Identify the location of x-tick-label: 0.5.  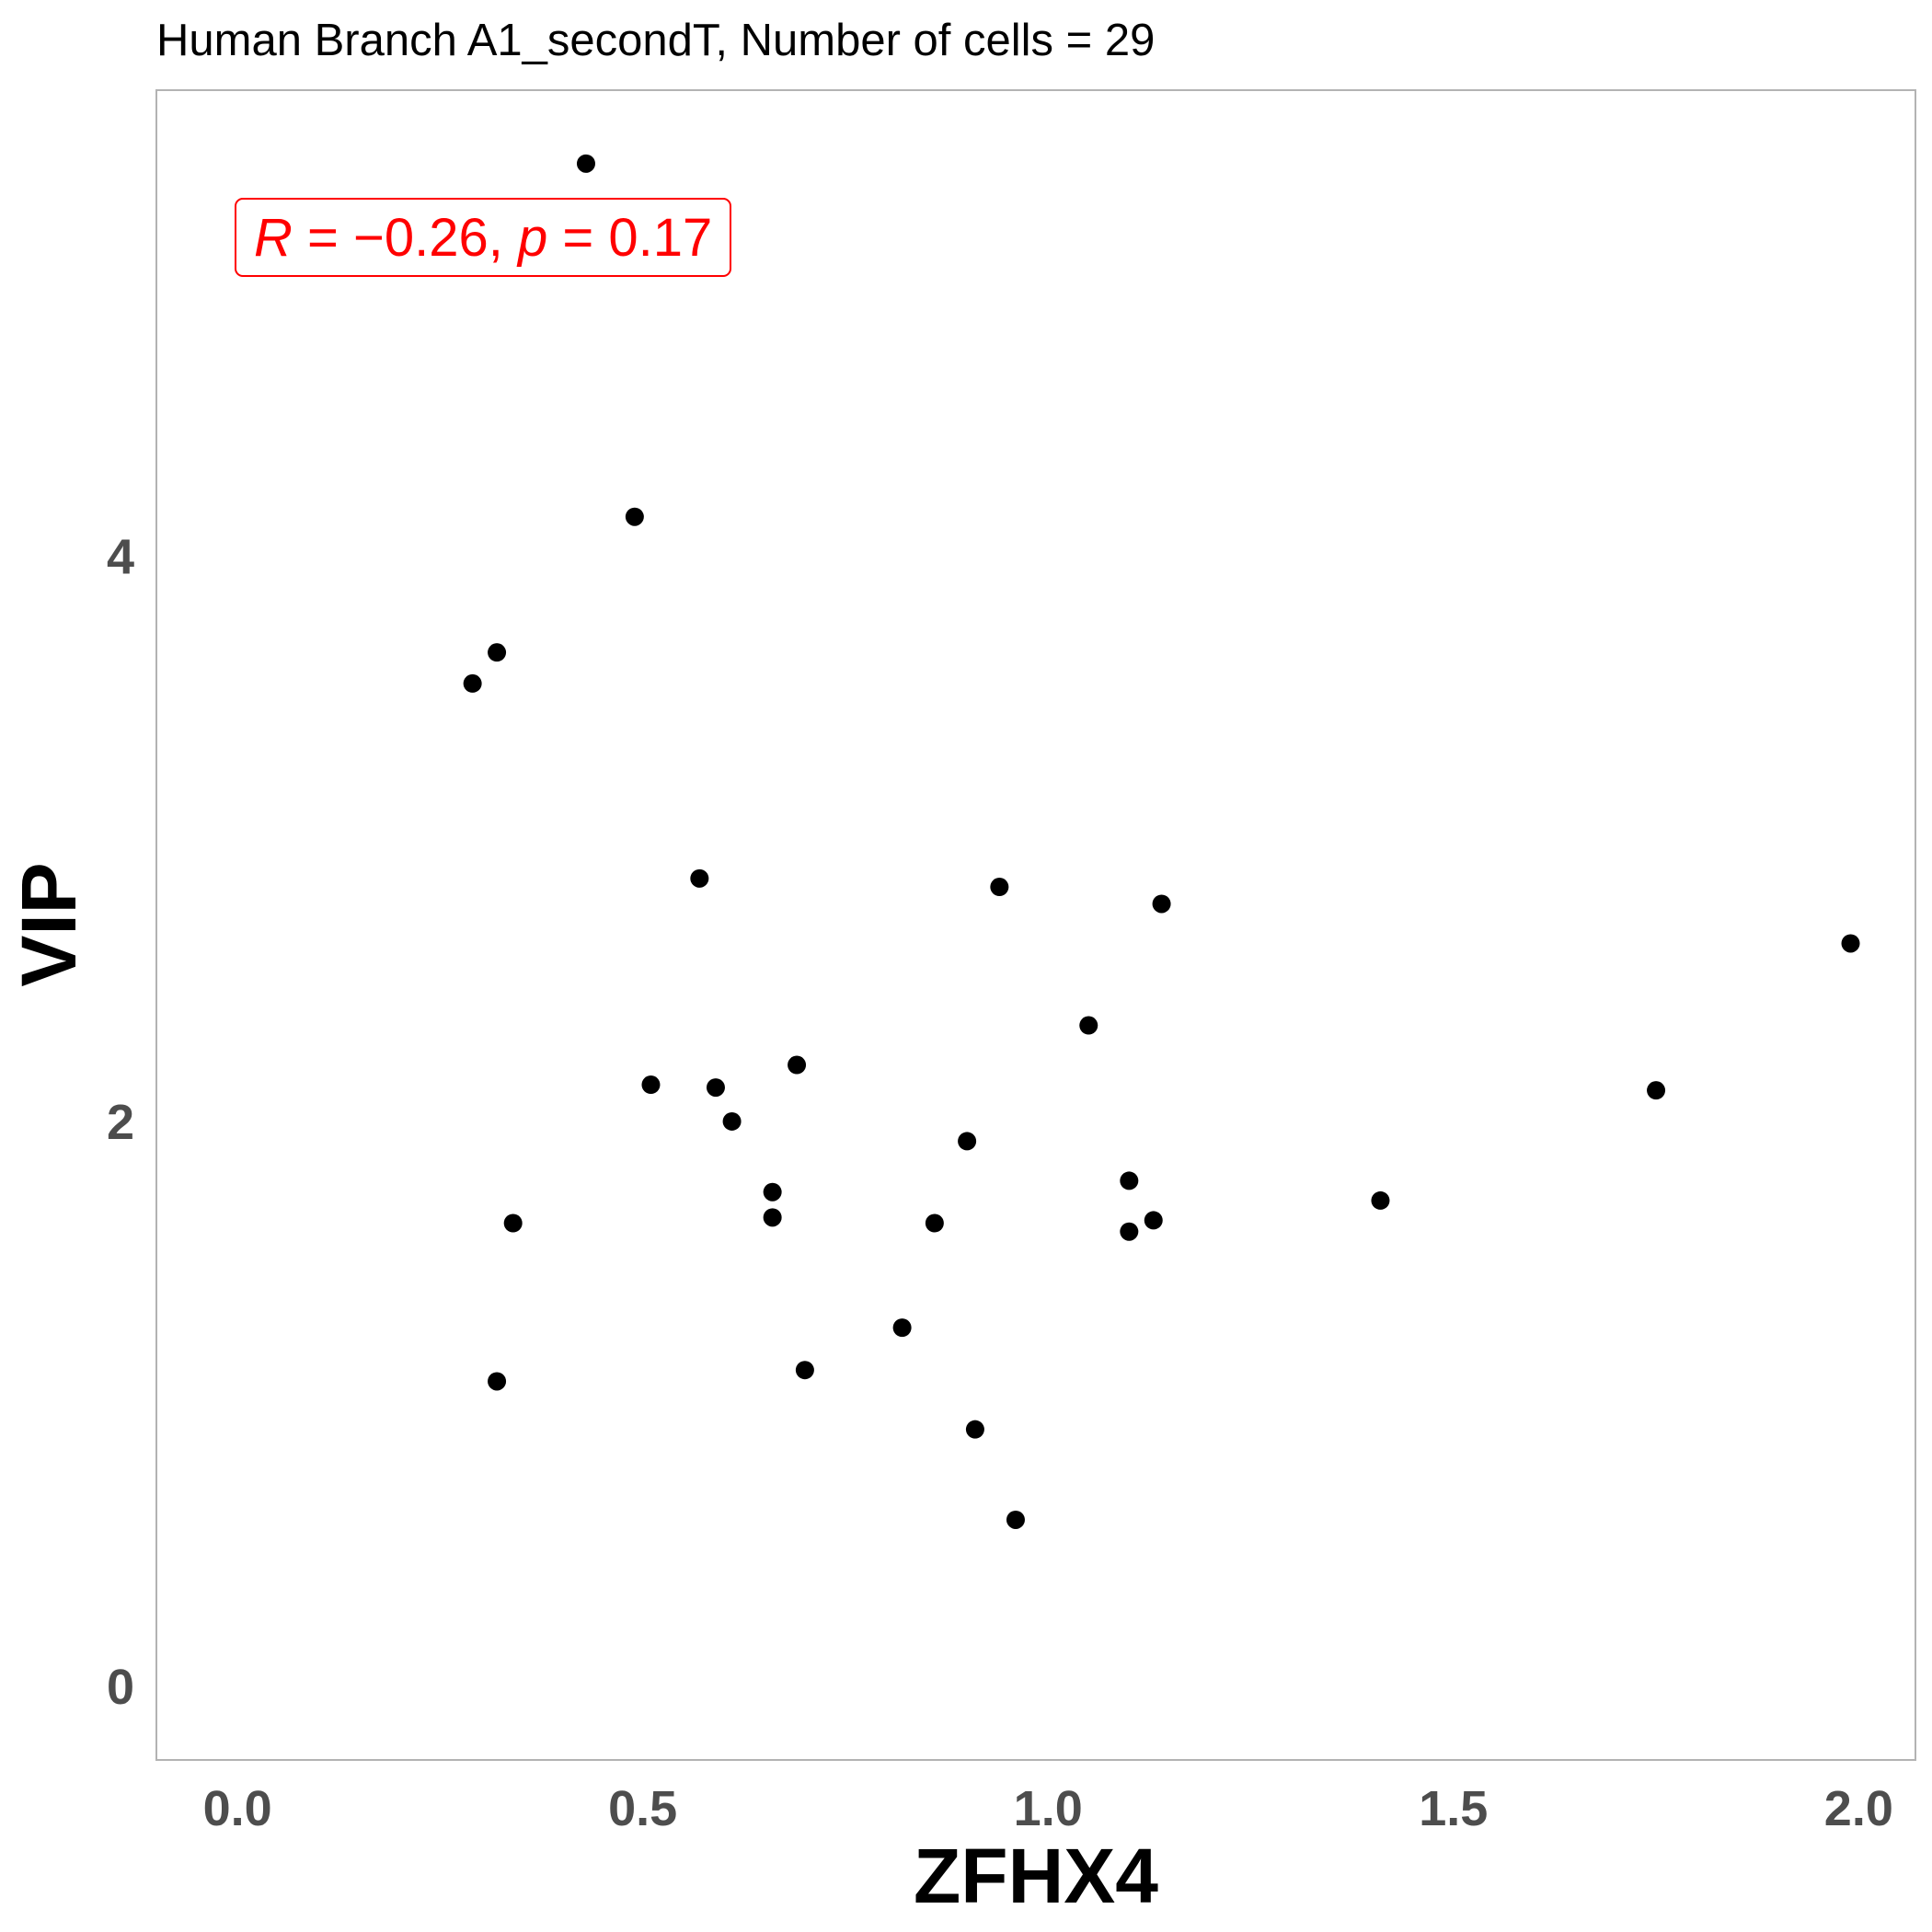
(642, 1808).